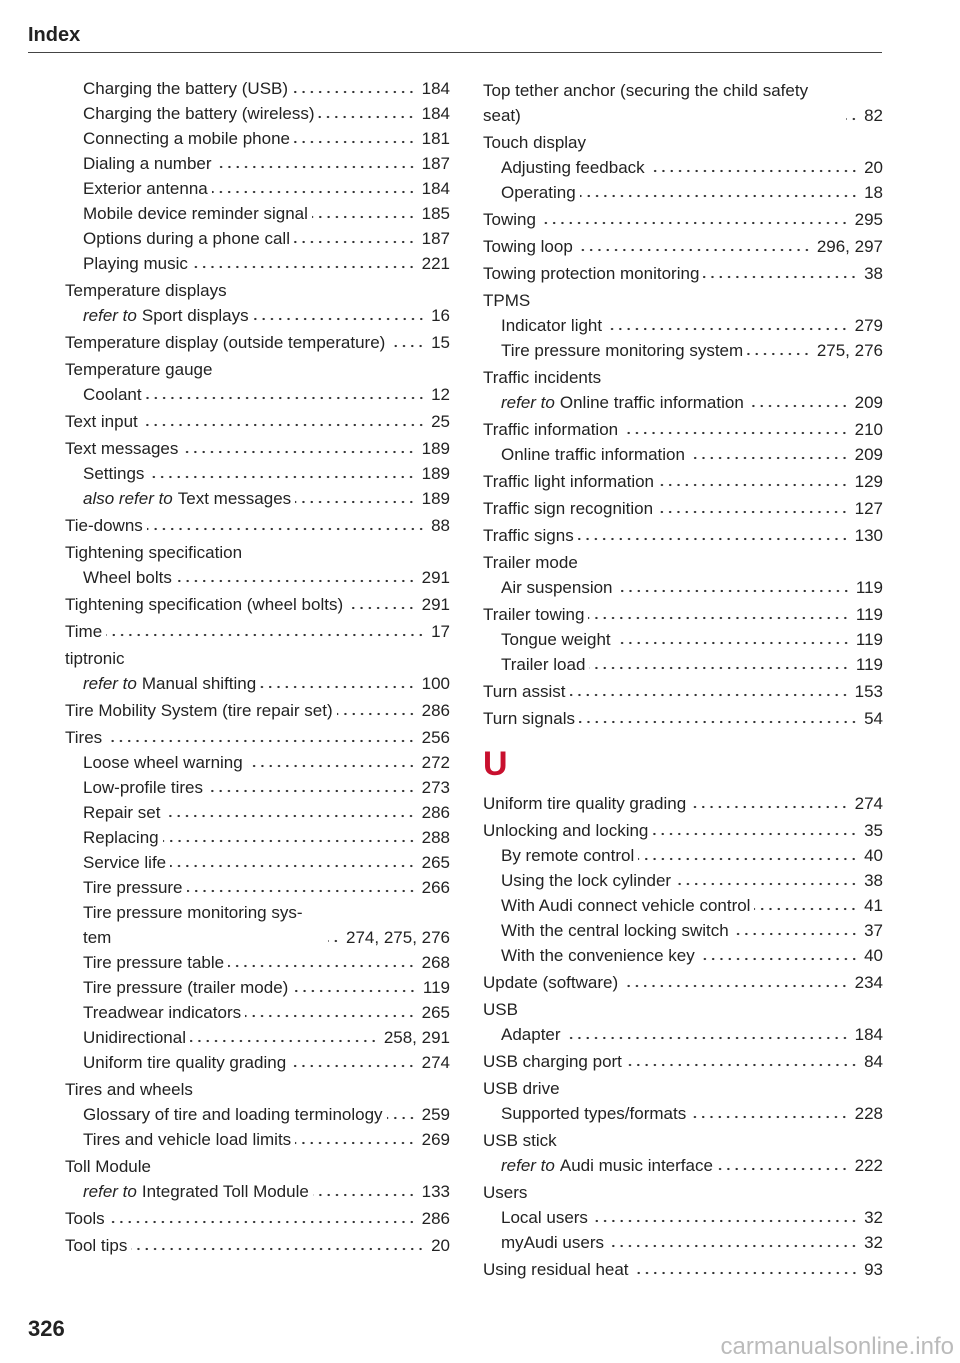 The image size is (960, 1363). Describe the element at coordinates (257, 812) in the screenshot. I see `index-entry: Repair set 286` at that location.